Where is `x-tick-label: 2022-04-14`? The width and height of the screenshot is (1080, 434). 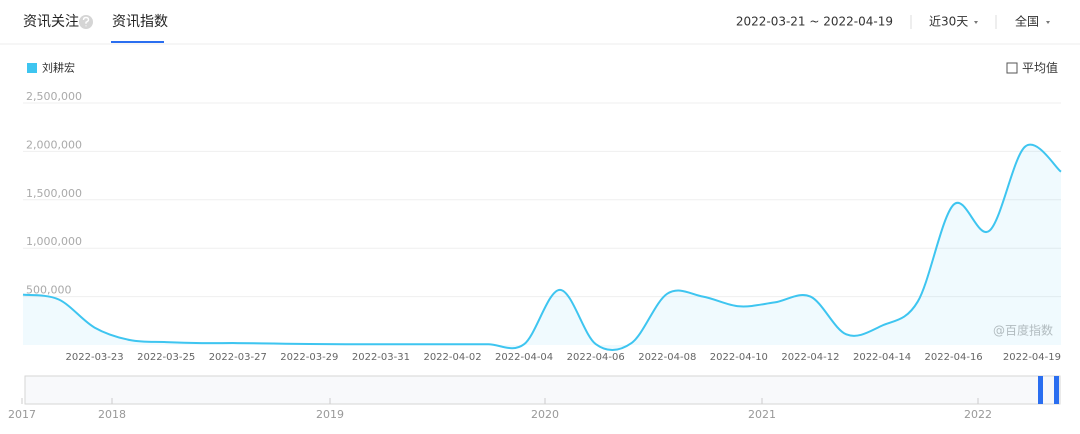 x-tick-label: 2022-04-14 is located at coordinates (882, 357).